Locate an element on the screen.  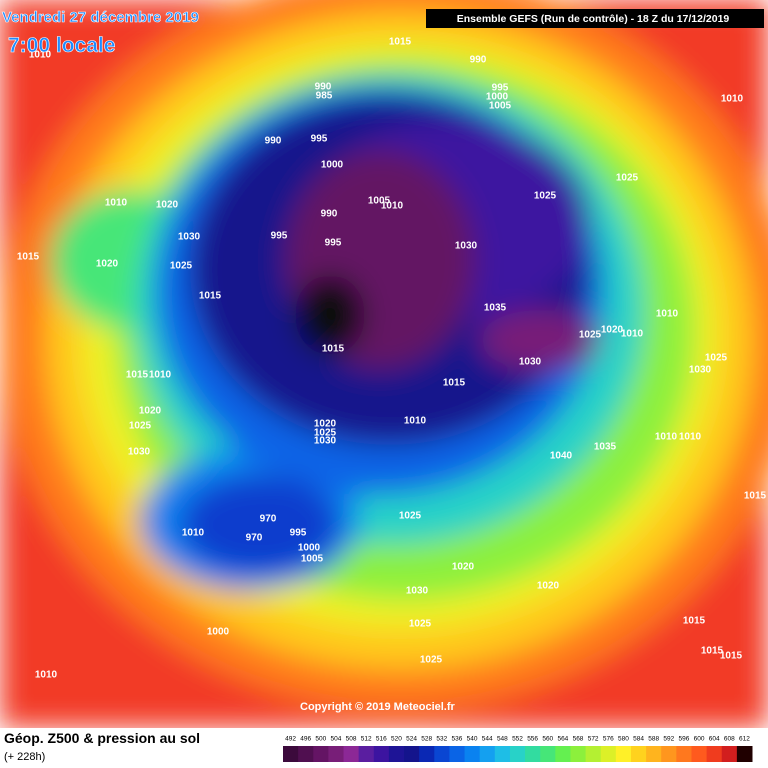
scale-label: 496 is located at coordinates (305, 739).